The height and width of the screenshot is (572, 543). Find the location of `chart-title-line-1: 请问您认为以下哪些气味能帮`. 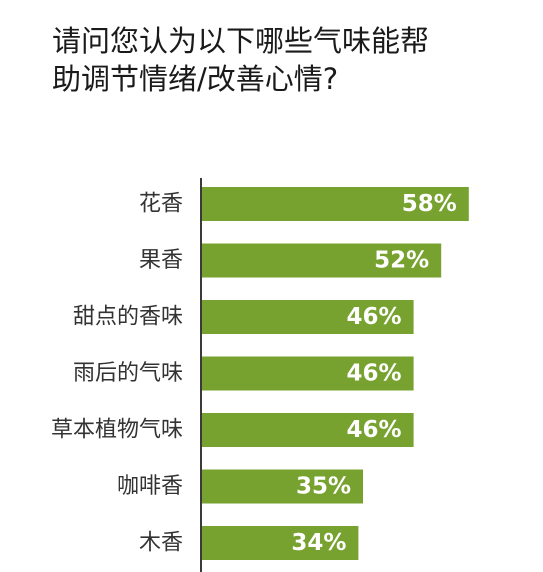

chart-title-line-1: 请问您认为以下哪些气味能帮 is located at coordinates (241, 41).